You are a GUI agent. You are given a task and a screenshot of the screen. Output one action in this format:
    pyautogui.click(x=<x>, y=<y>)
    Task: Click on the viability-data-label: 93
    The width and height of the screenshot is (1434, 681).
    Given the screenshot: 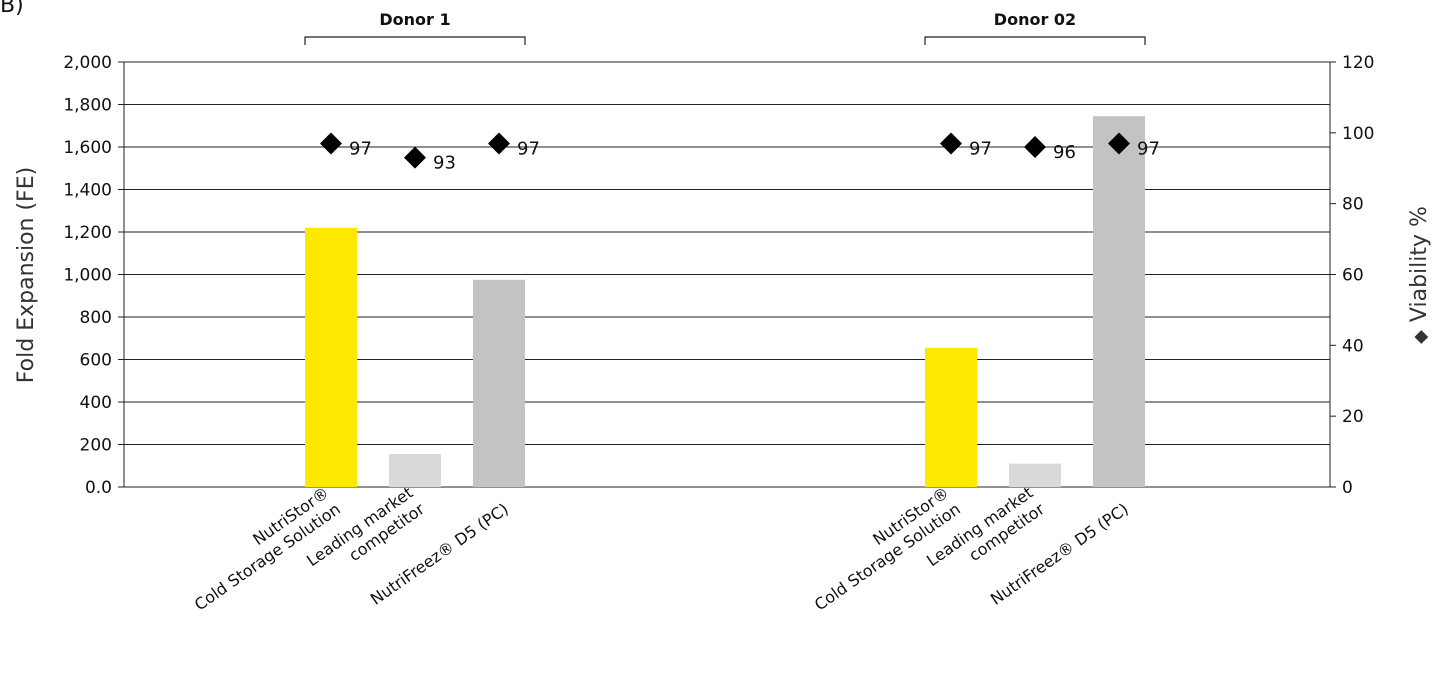 What is the action you would take?
    pyautogui.click(x=444, y=163)
    